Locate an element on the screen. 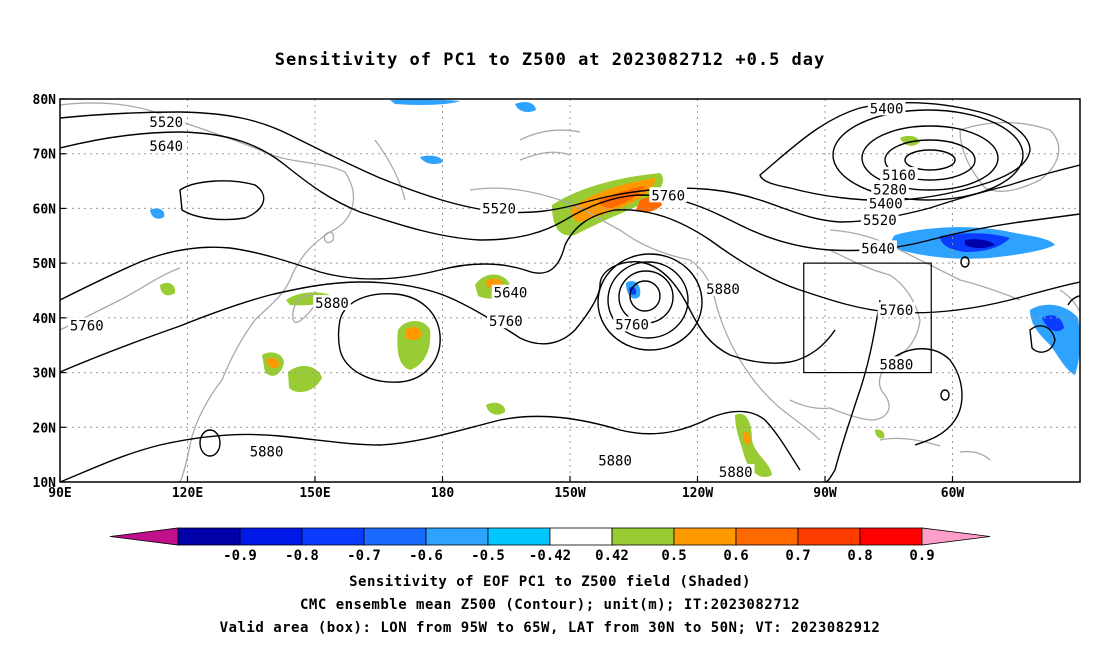 Image resolution: width=1100 pixels, height=650 pixels. lat-label: 10N is located at coordinates (45, 483).